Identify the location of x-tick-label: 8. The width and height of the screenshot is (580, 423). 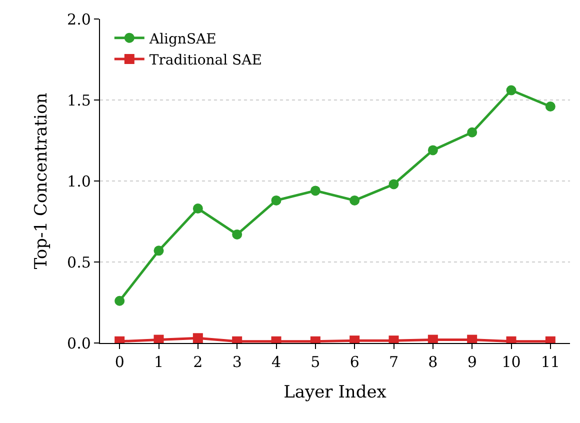
(433, 362).